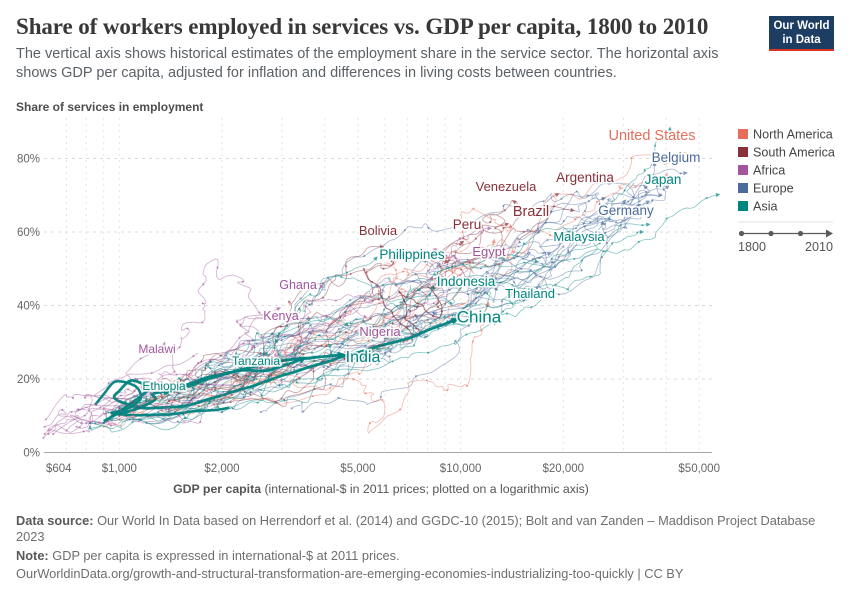 This screenshot has height=600, width=850. I want to click on svg-text: 60%, so click(28, 233).